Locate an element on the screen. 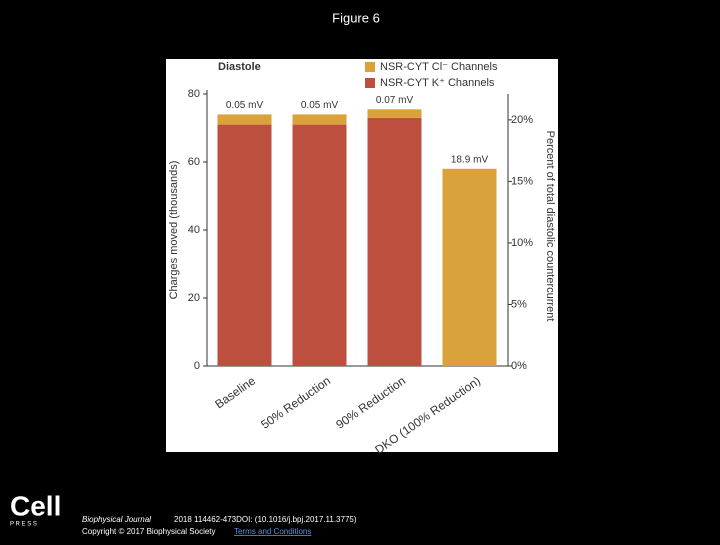 Image resolution: width=720 pixels, height=545 pixels. terms-link: Terms and Conditions is located at coordinates (272, 531).